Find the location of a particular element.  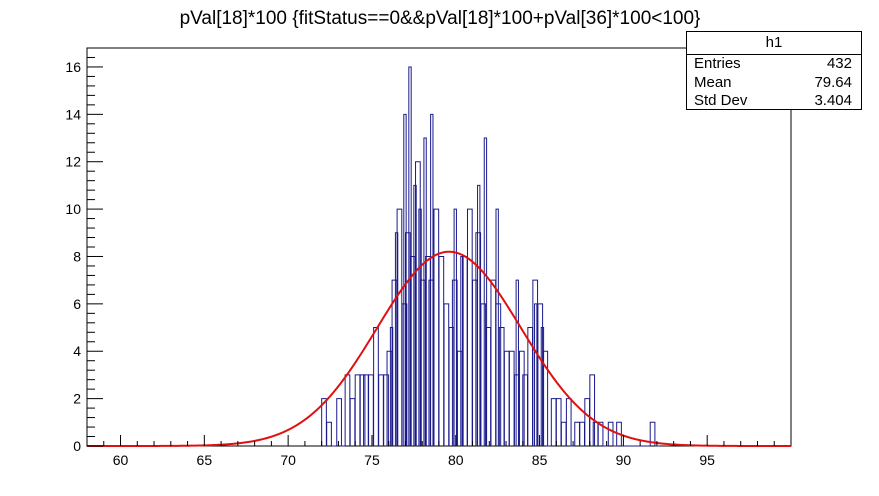

stats-value: 432 is located at coordinates (839, 63).